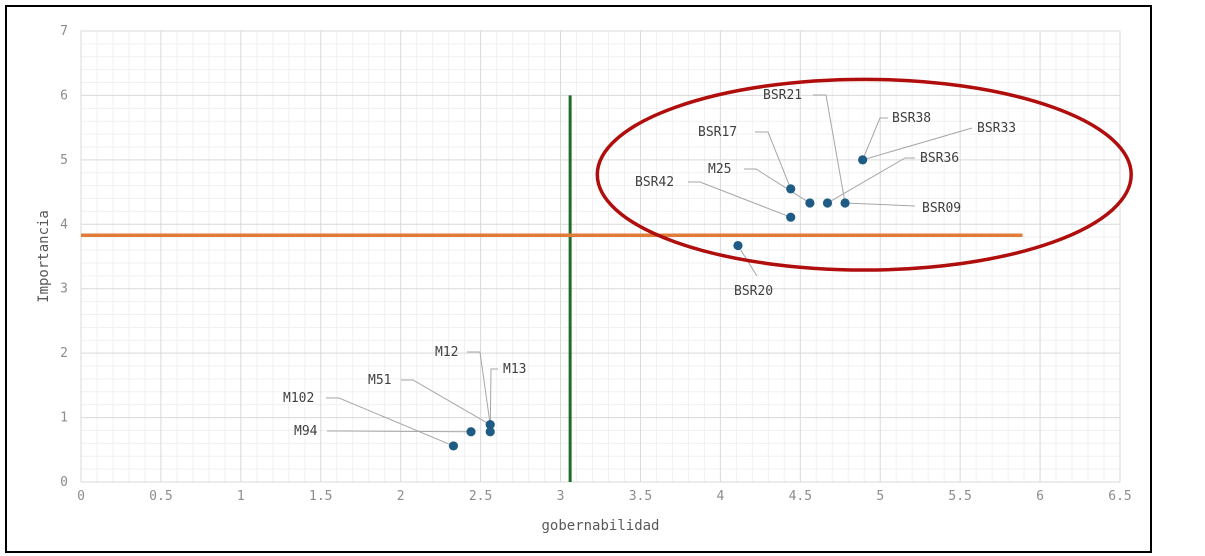  I want to click on y-axis-title: Importancia, so click(44, 256).